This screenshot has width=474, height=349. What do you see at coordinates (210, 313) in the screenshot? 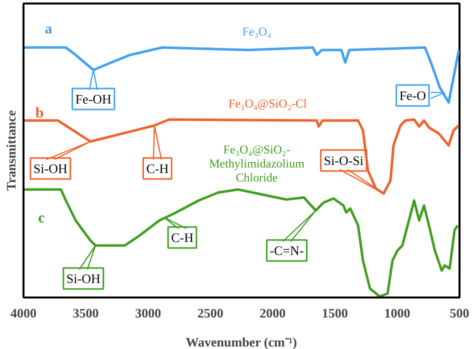
I see `x-tick-label: 2500` at bounding box center [210, 313].